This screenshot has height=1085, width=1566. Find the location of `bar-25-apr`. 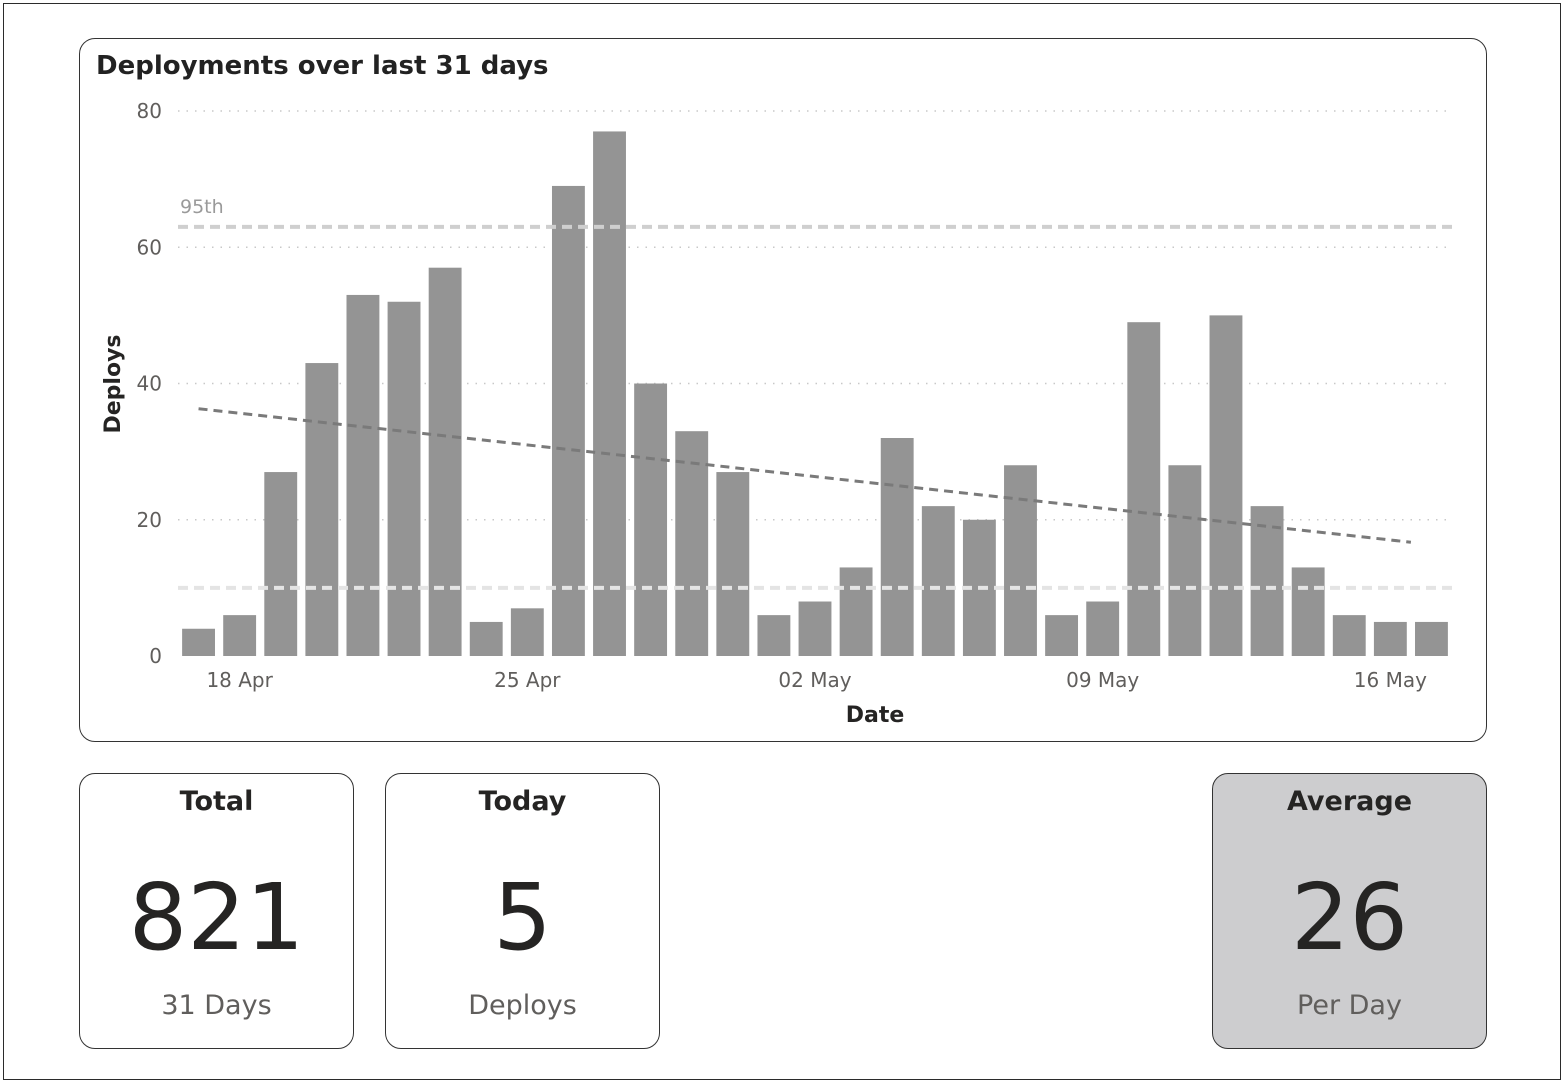

bar-25-apr is located at coordinates (527, 632).